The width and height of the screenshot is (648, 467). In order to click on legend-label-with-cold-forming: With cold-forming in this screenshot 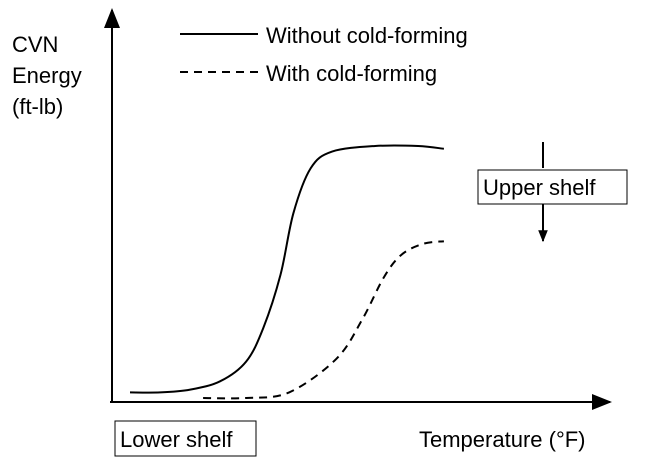, I will do `click(351, 73)`.